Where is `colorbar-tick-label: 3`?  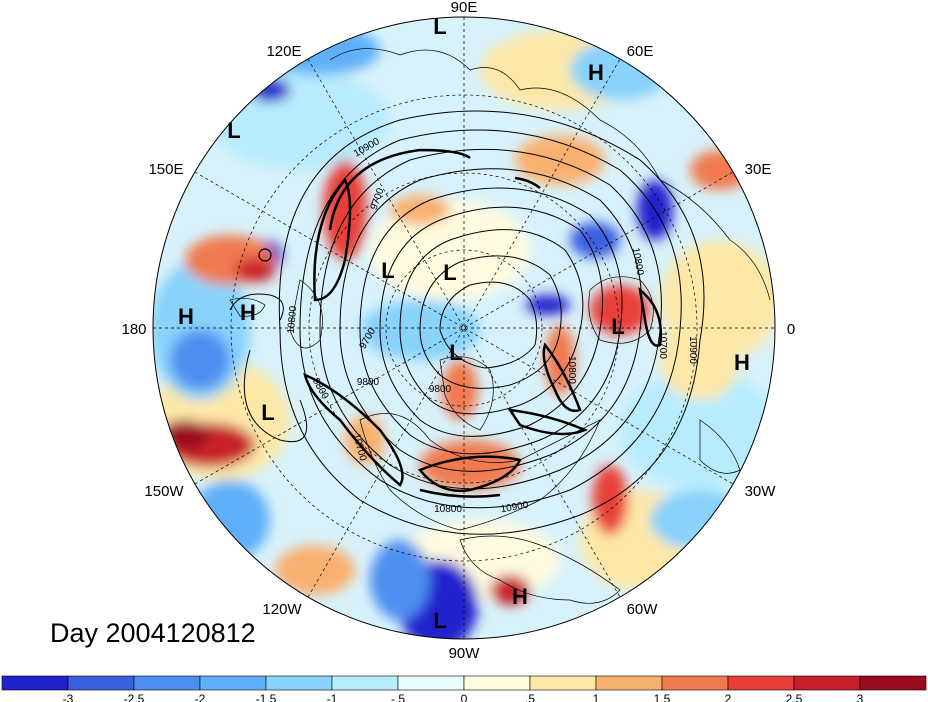 colorbar-tick-label: 3 is located at coordinates (860, 697).